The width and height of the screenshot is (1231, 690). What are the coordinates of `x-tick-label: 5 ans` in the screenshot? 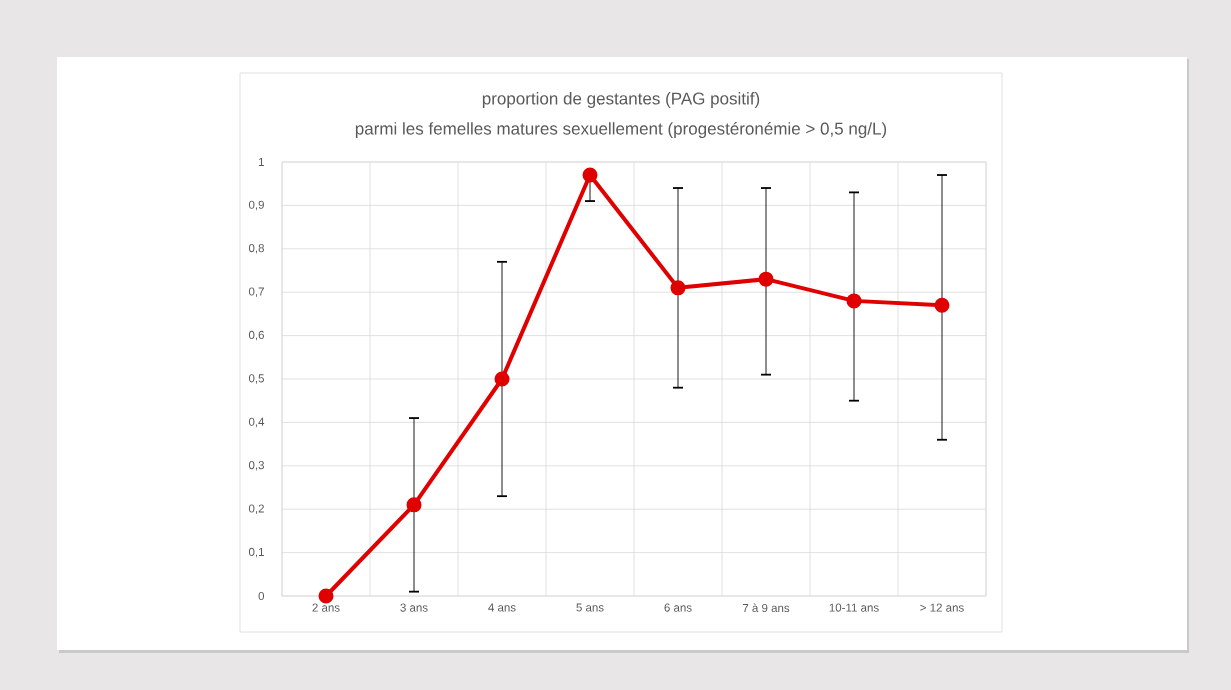 It's located at (590, 607).